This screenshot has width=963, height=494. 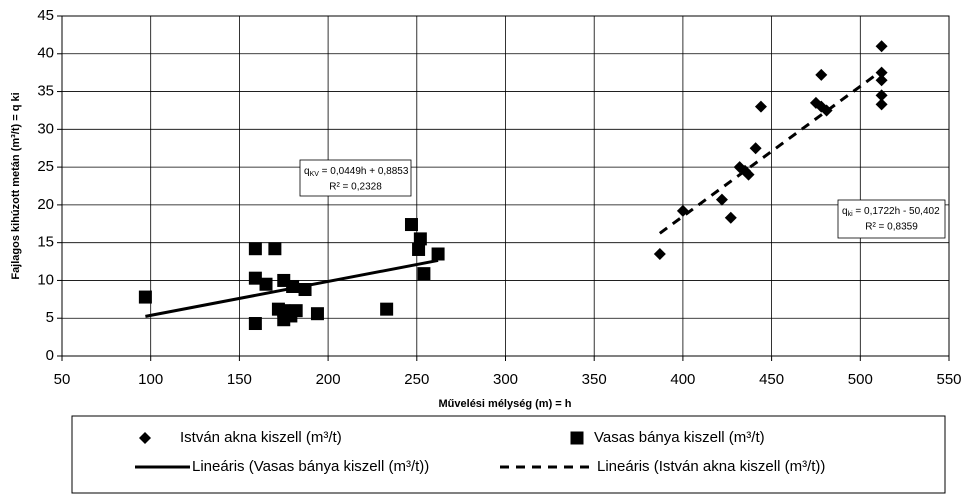 I want to click on legend-label: István akna kiszell (m³/t), so click(x=261, y=437).